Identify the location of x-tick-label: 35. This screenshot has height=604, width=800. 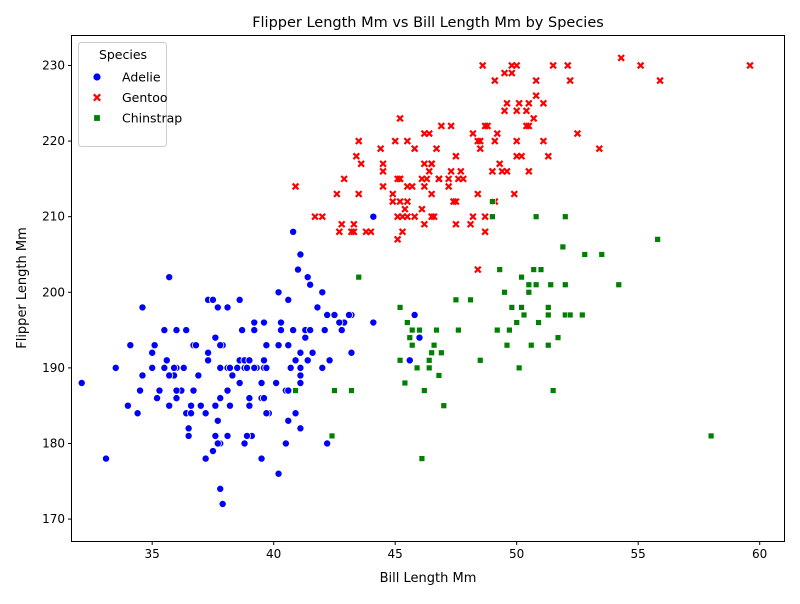
(152, 554).